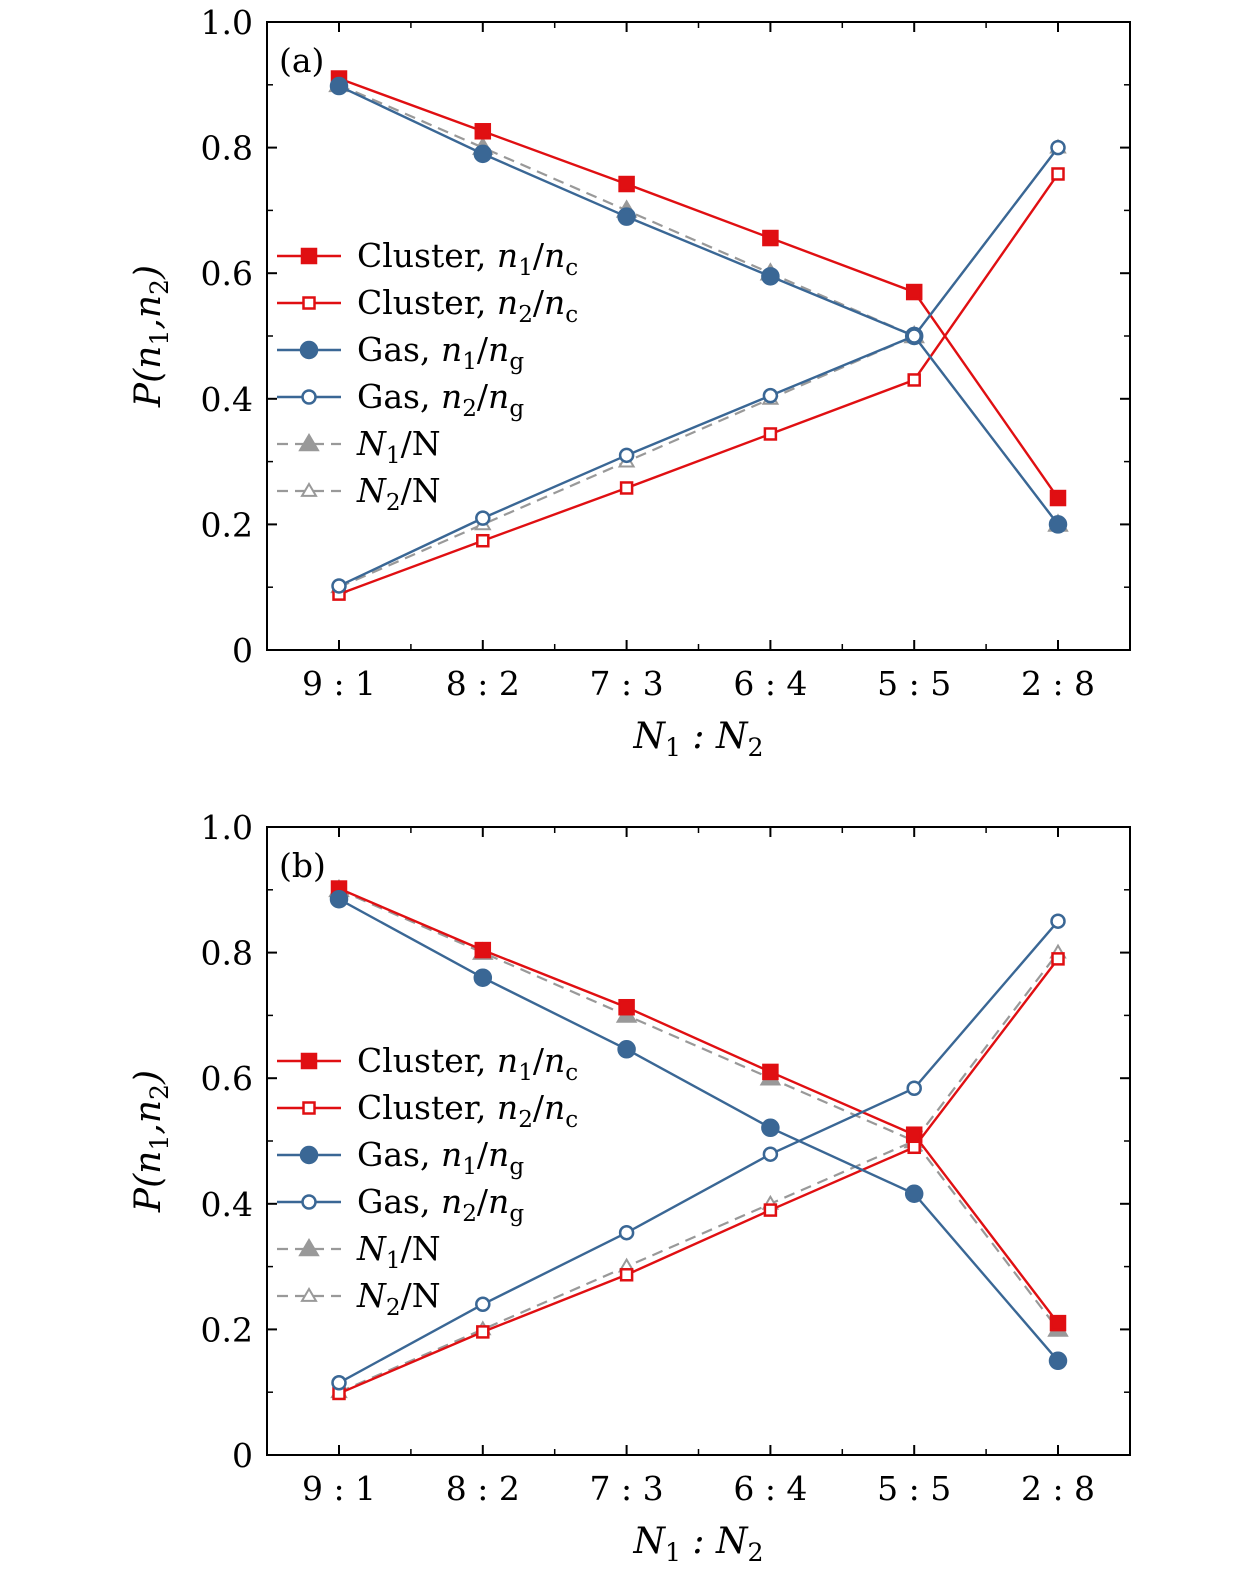 This screenshot has height=1575, width=1260. I want to click on y-tick-label: 0.8, so click(227, 953).